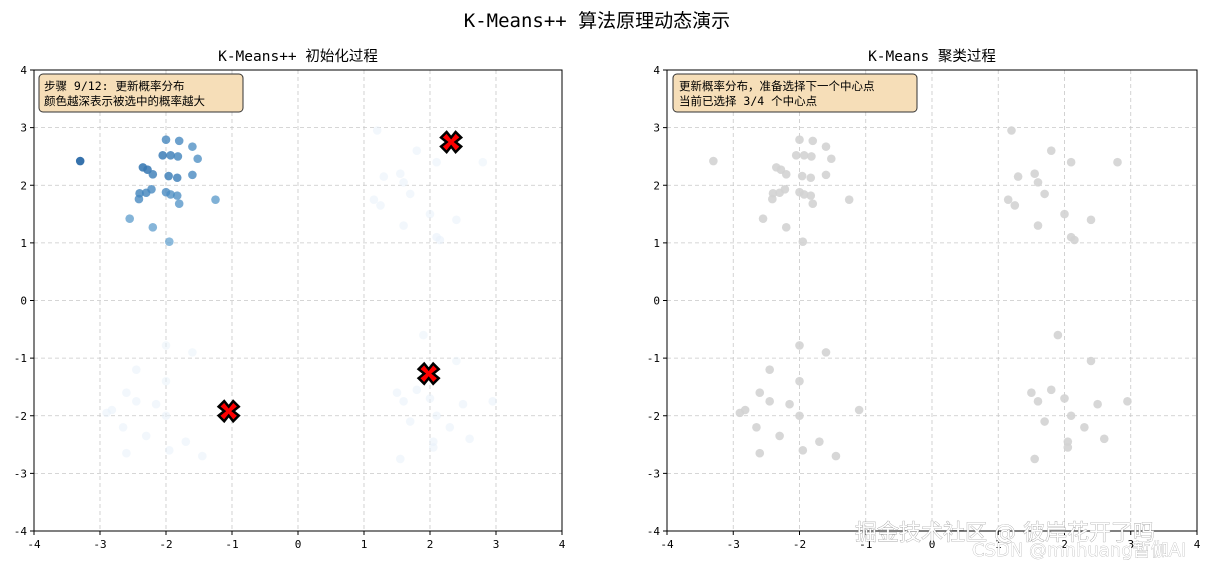 This screenshot has width=1209, height=563. Describe the element at coordinates (562, 544) in the screenshot. I see `init-xtick-label: 4` at that location.